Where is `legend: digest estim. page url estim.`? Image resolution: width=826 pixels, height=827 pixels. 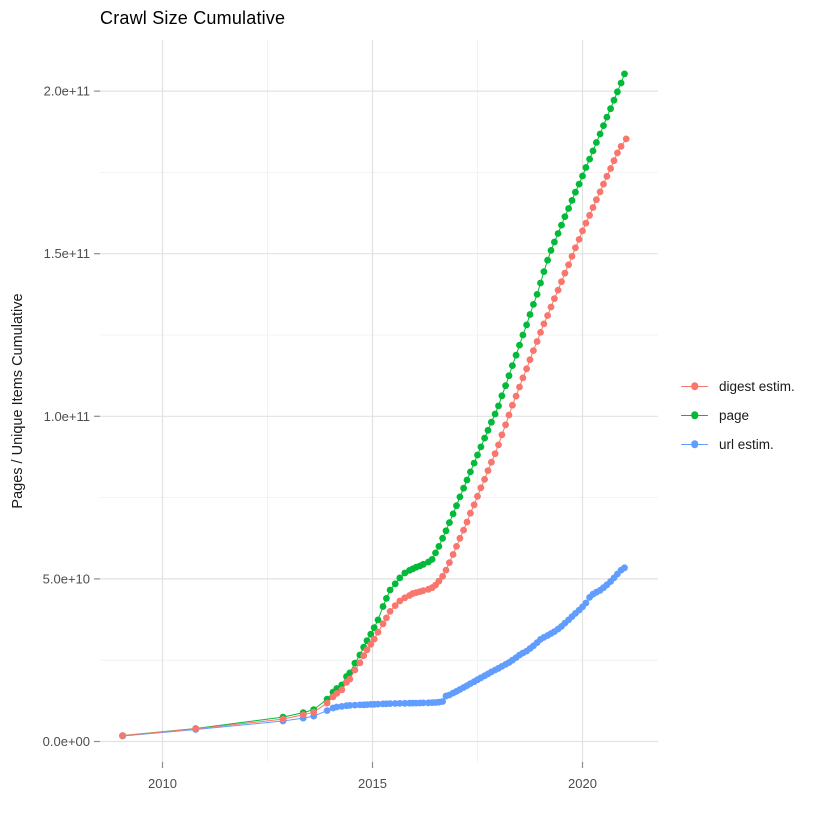 legend: digest estim. page url estim. is located at coordinates (738, 415).